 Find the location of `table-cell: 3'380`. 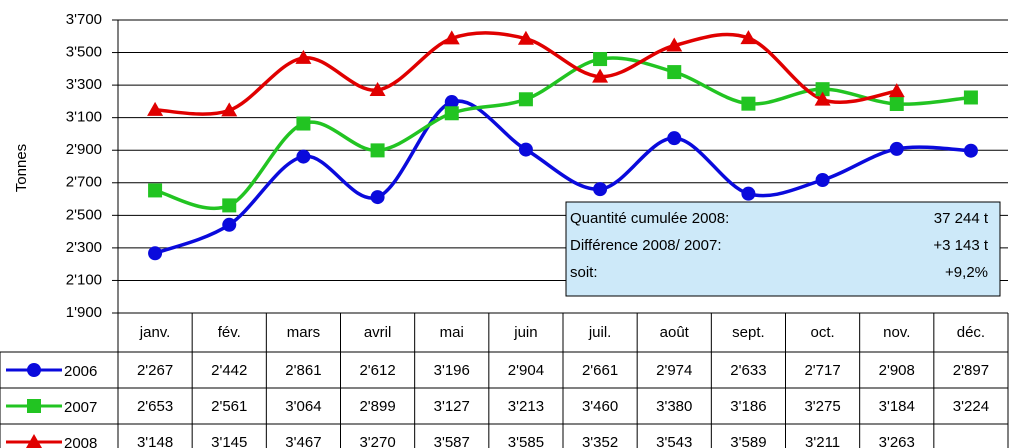

table-cell: 3'380 is located at coordinates (674, 406).